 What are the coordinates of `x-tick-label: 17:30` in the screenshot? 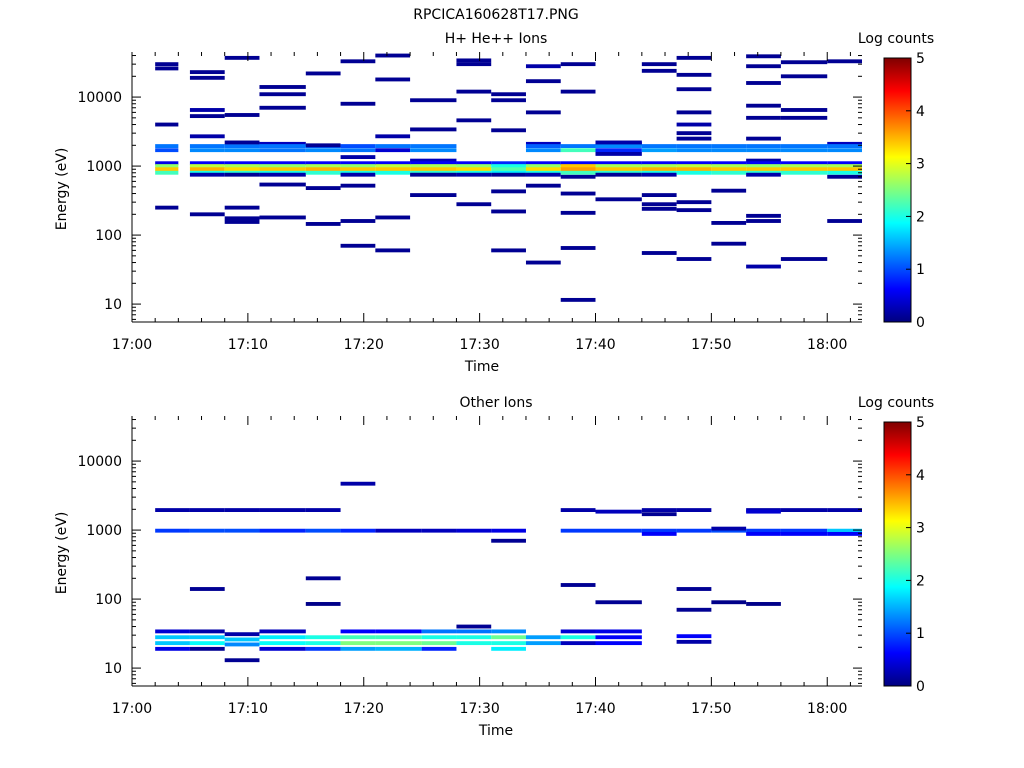 It's located at (479, 709).